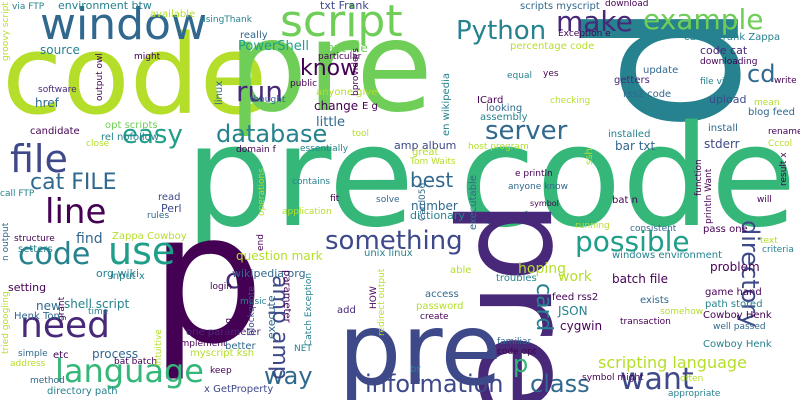 The width and height of the screenshot is (800, 400). Describe the element at coordinates (256, 150) in the screenshot. I see `word-w_domain: domain f` at that location.